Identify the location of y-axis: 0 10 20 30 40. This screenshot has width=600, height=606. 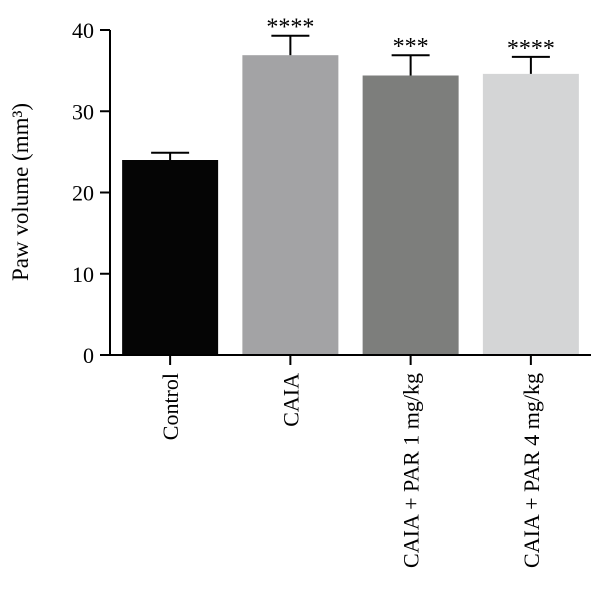
(91, 193).